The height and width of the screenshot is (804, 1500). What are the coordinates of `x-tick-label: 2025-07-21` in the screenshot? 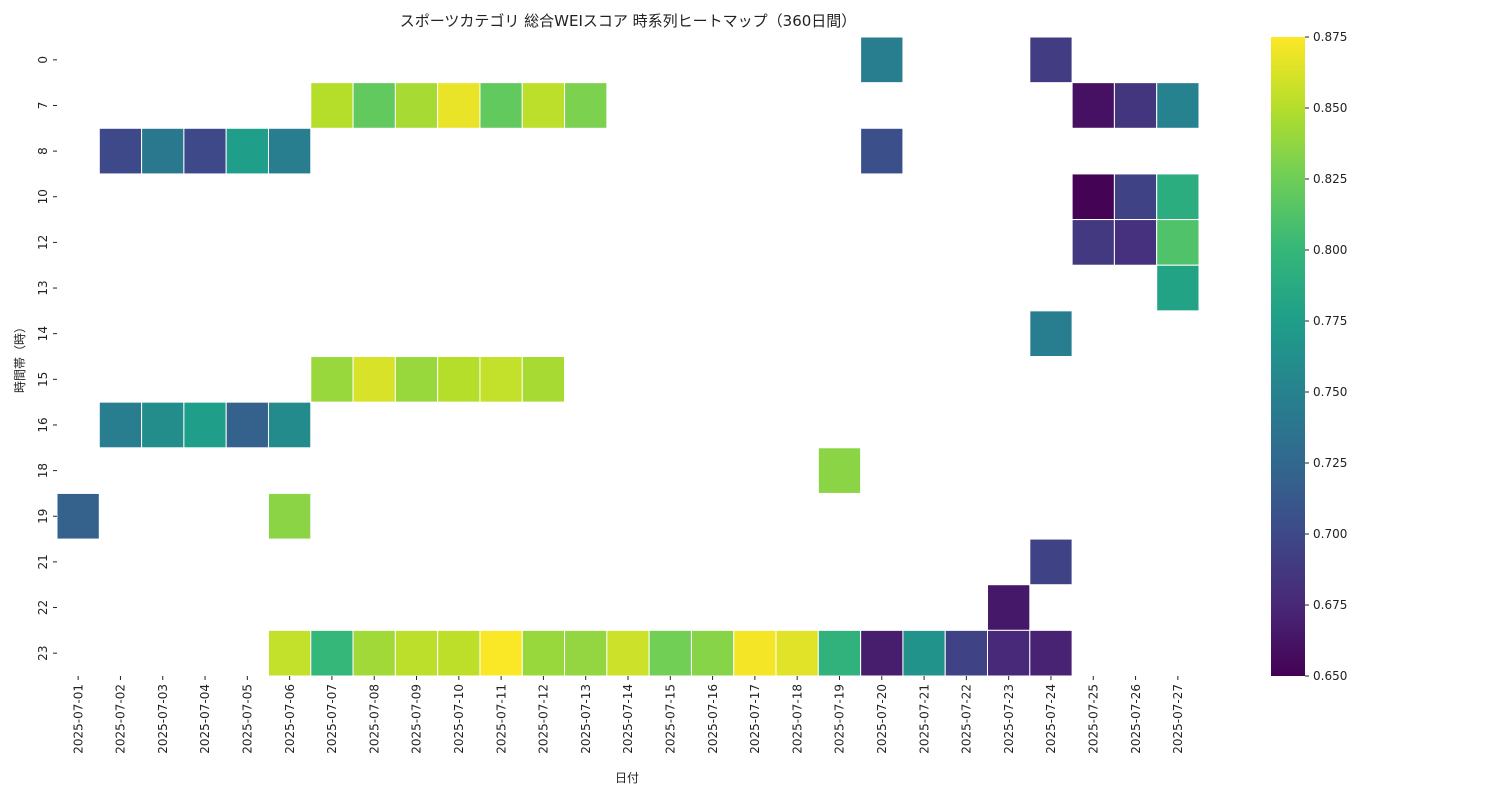 It's located at (924, 719).